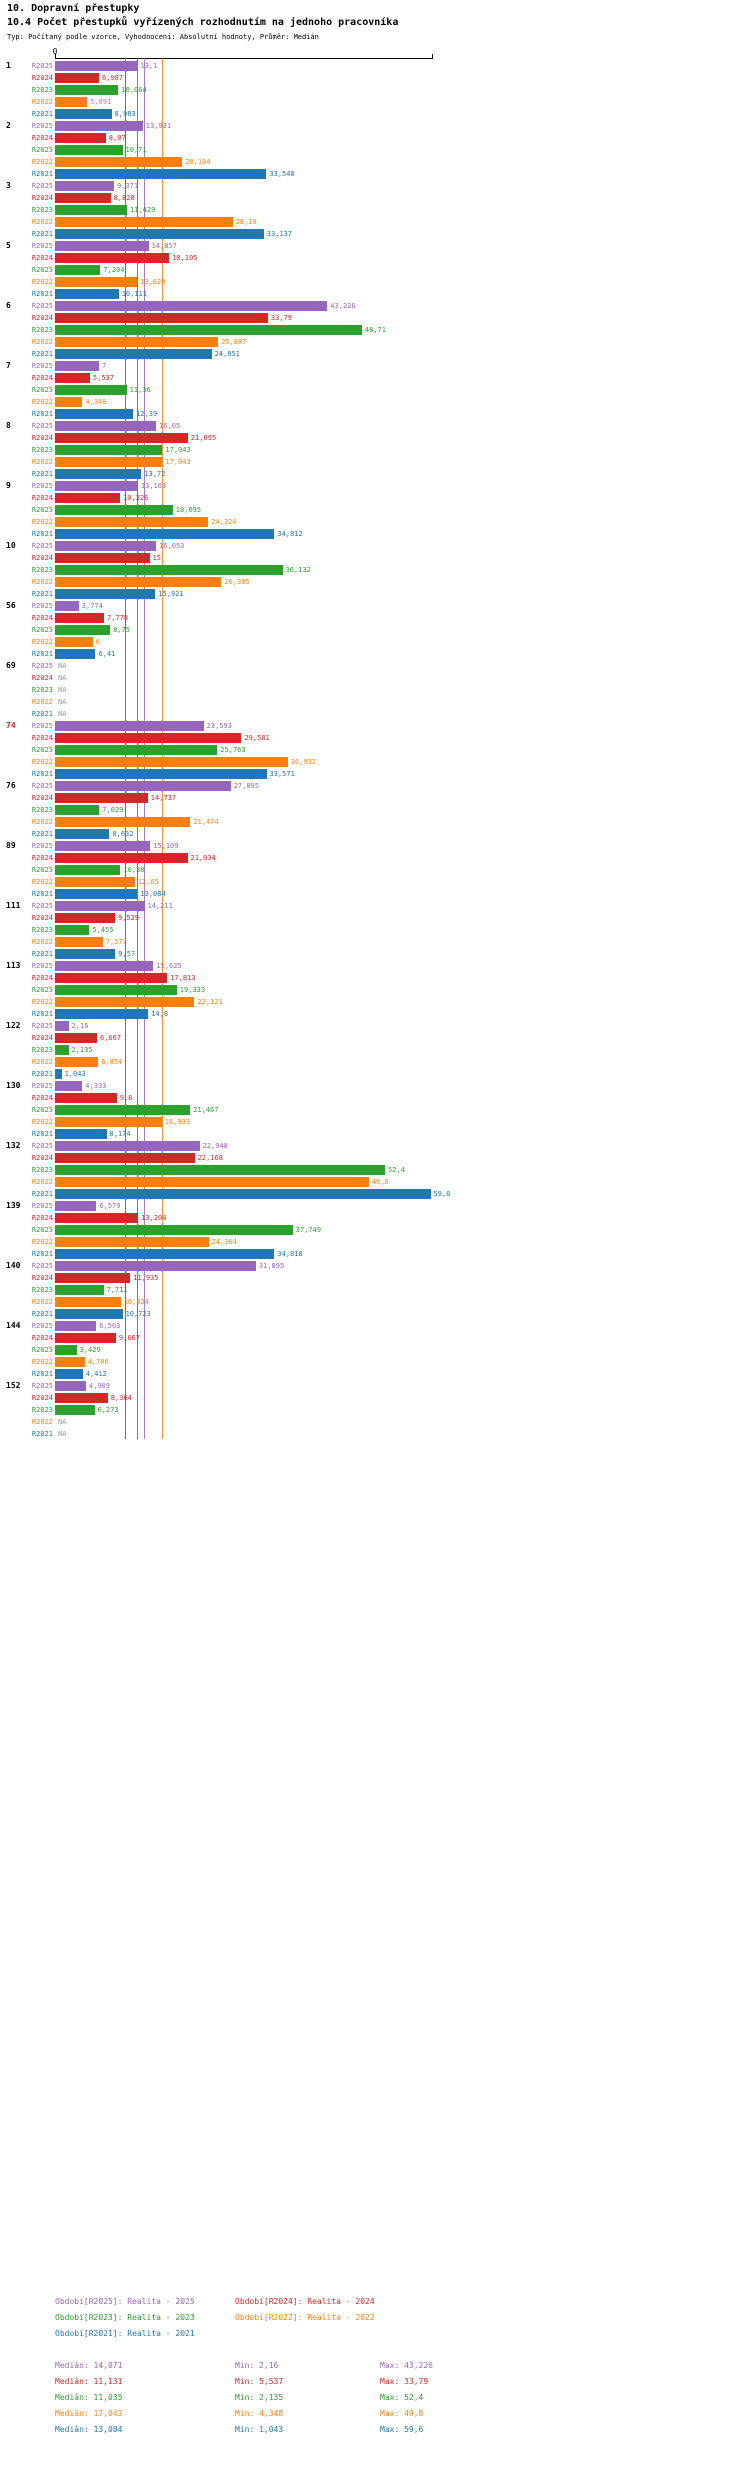  What do you see at coordinates (219, 726) in the screenshot?
I see `value-label-R2025-g74: 23,593` at bounding box center [219, 726].